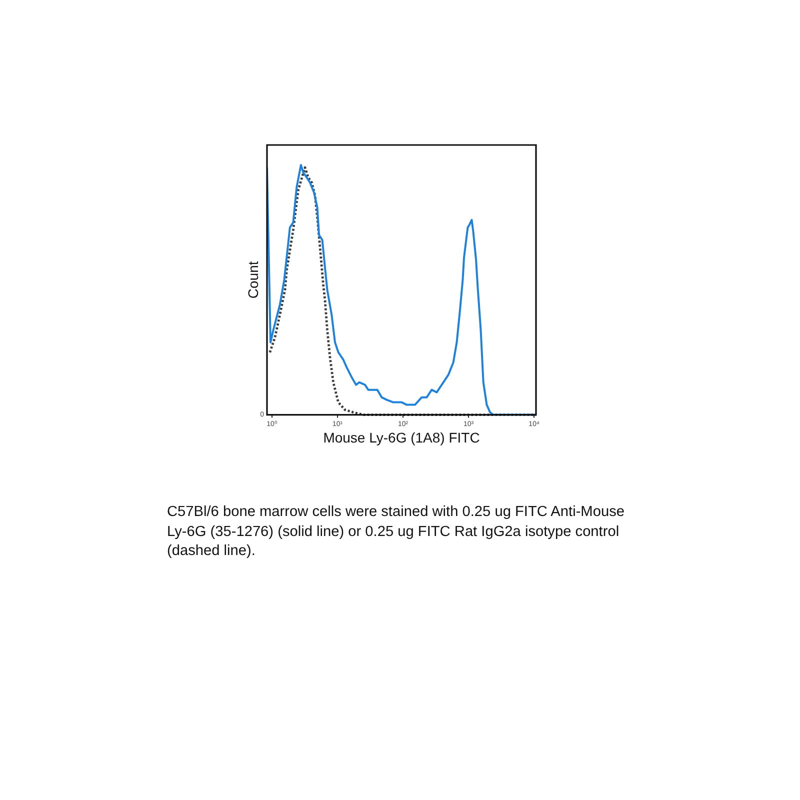  Describe the element at coordinates (396, 532) in the screenshot. I see `text: C57Bl/6 bone marrow cells were stained with 0.25 ug FITC Anti-Mouse Ly-6G (35-1276) (solid line) or 0.25 ug FITC Rat IgG2a isotype control (dashed line).` at that location.